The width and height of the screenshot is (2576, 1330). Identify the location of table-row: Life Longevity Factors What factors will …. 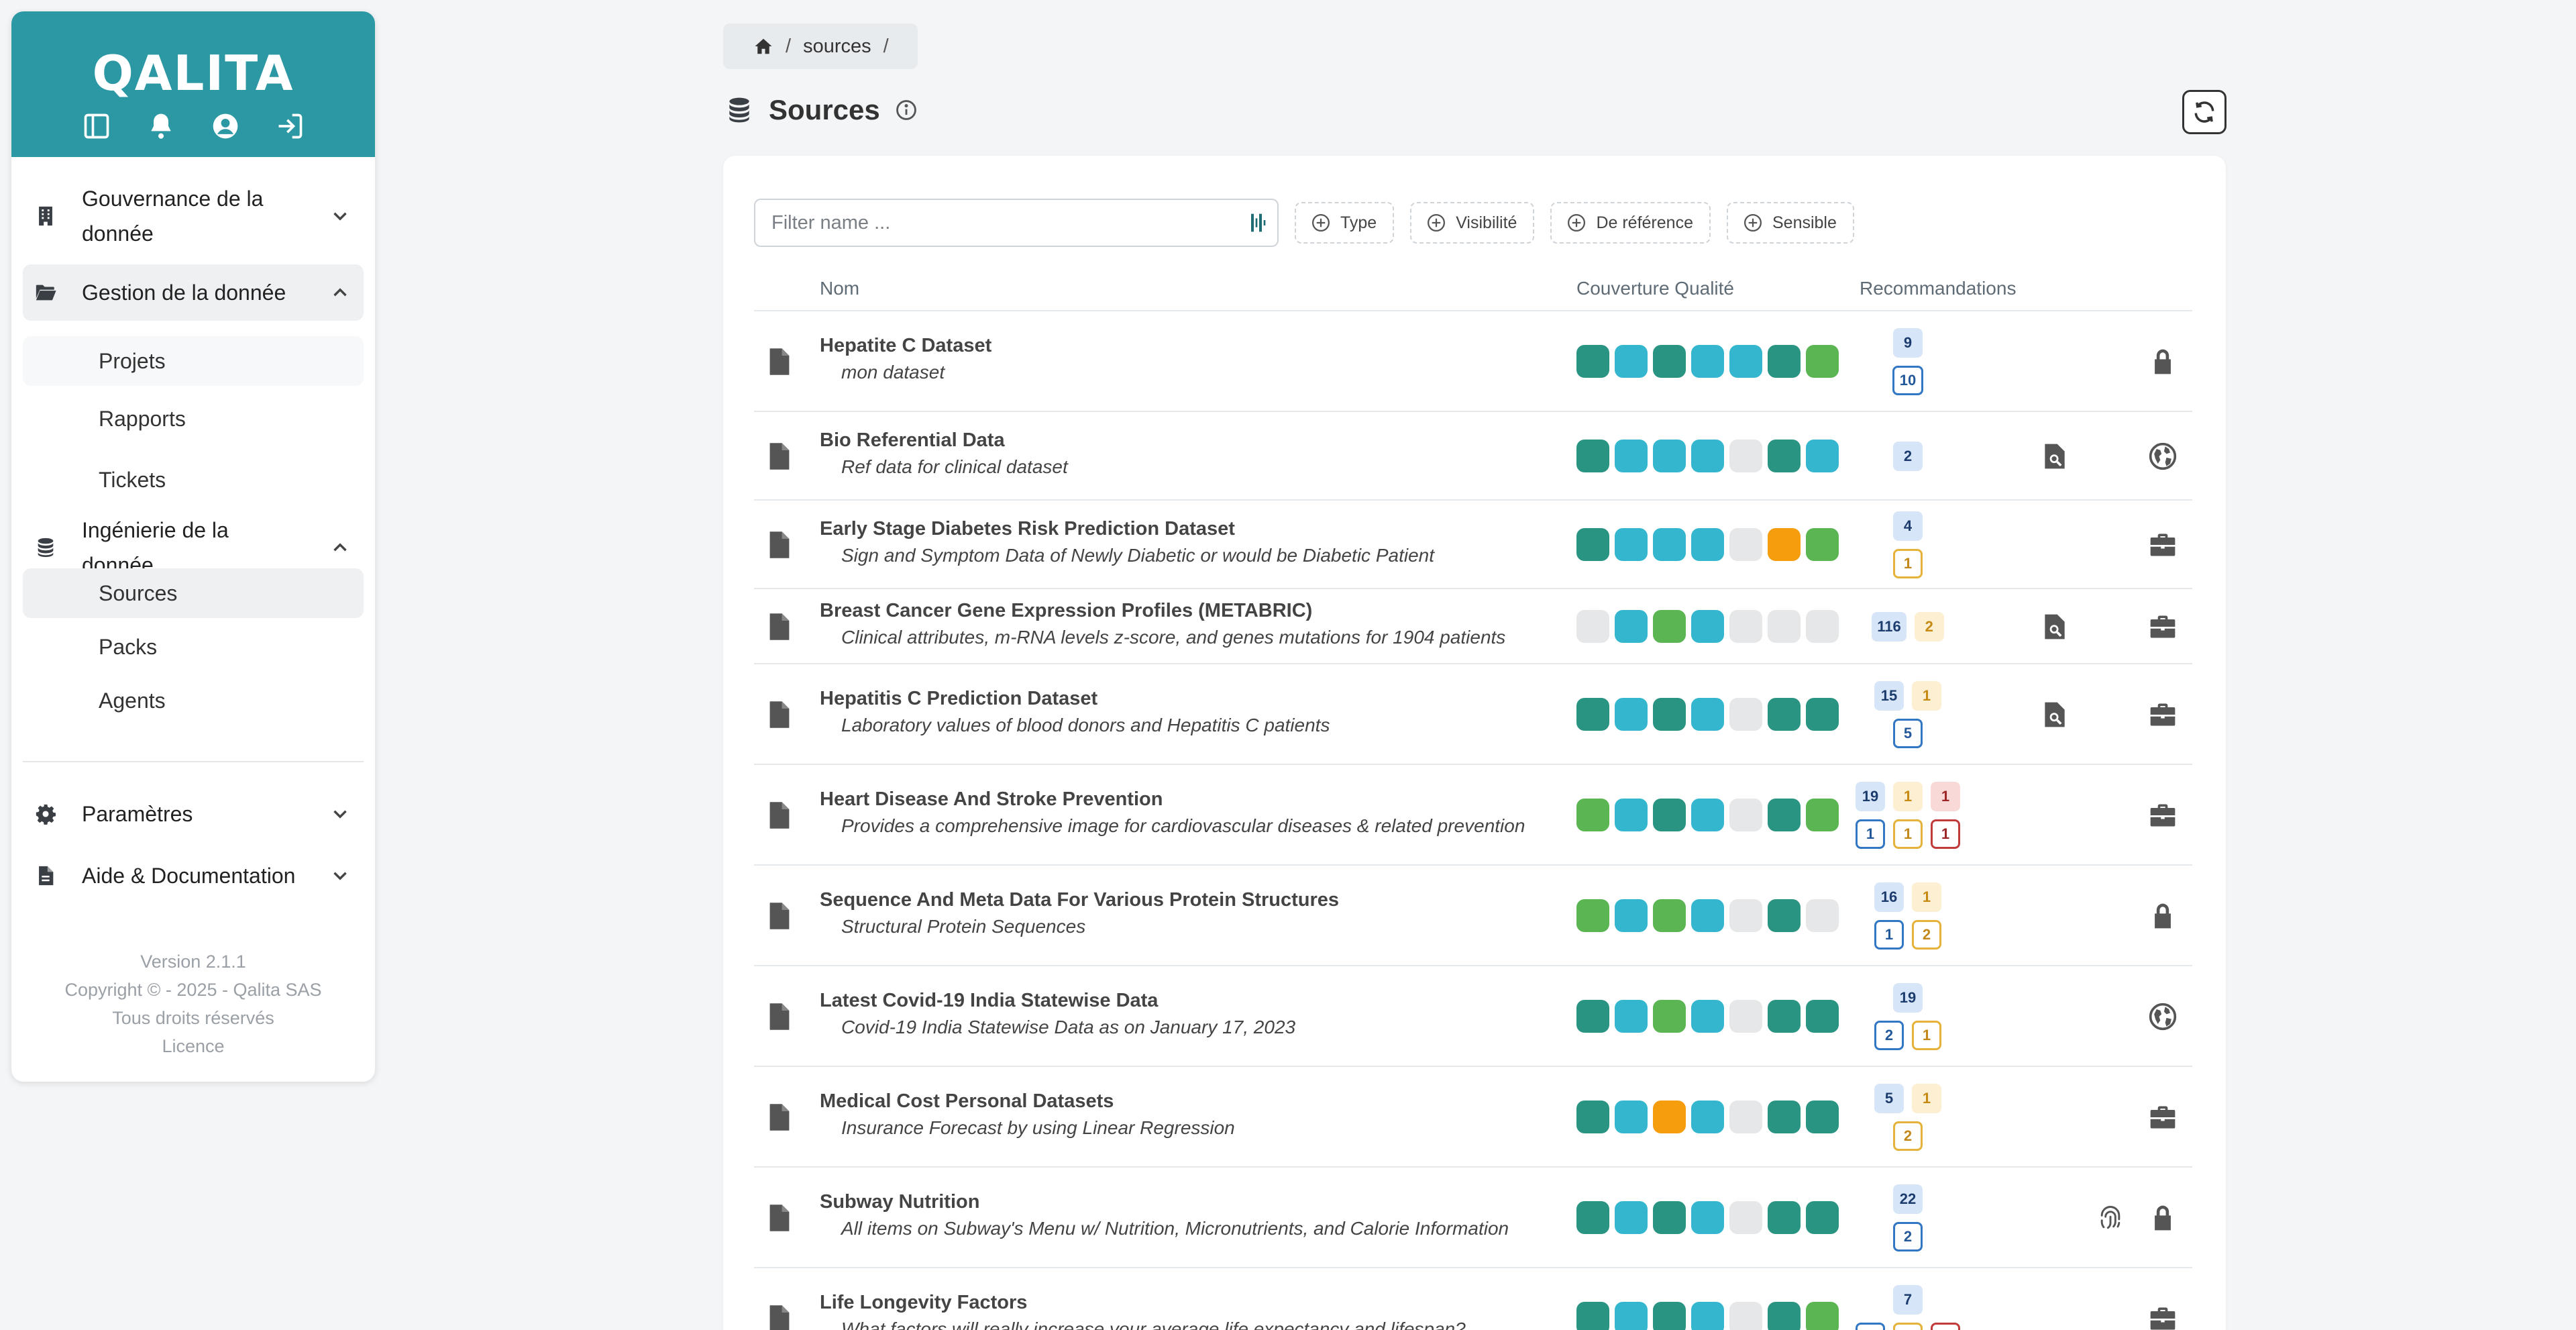
(1473, 1299).